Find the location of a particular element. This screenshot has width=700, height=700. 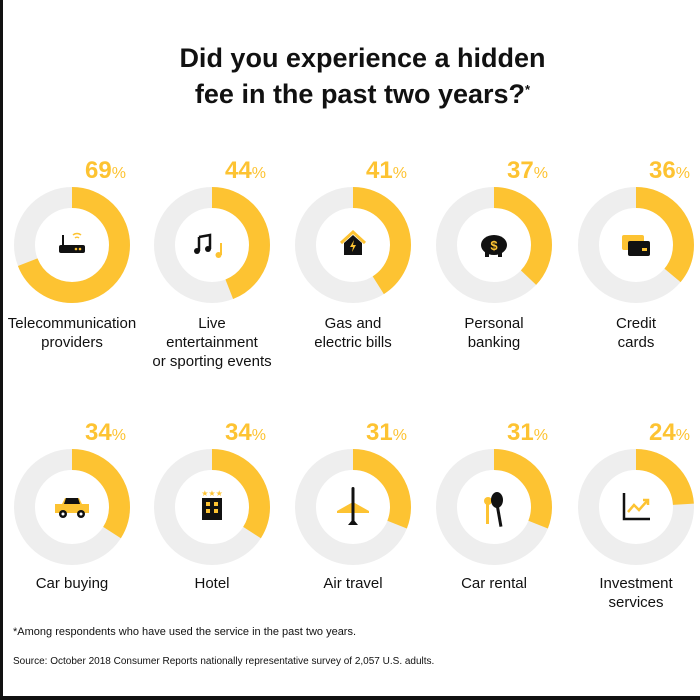

percent-number: 36 is located at coordinates (662, 170).